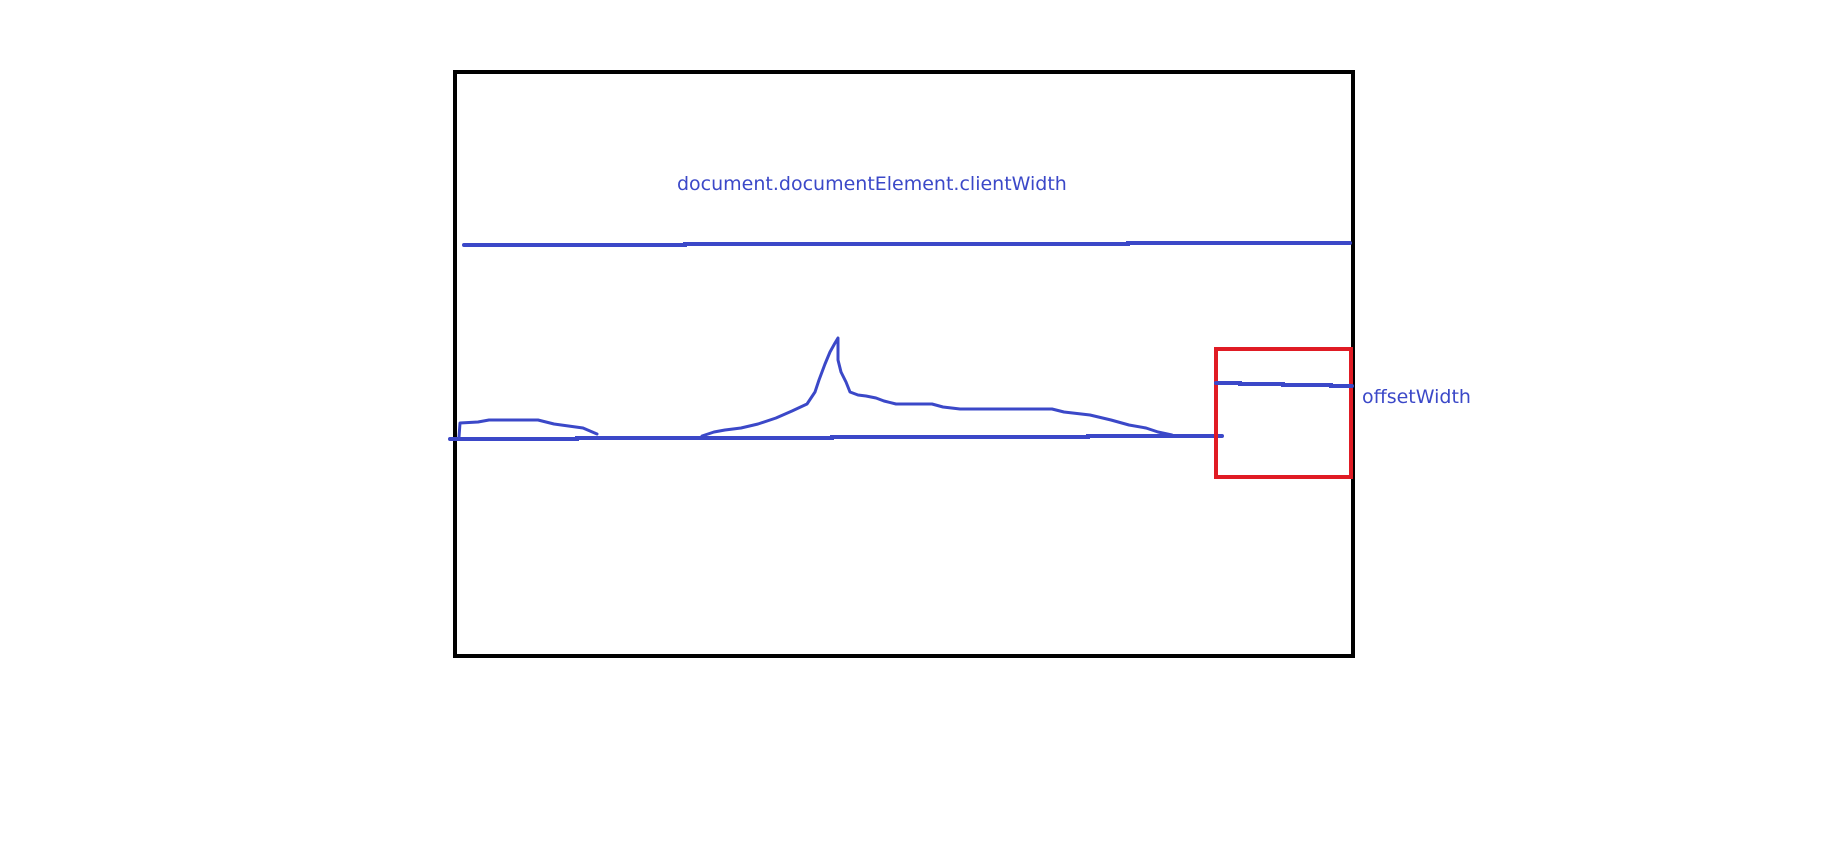 The height and width of the screenshot is (865, 1826). What do you see at coordinates (872, 184) in the screenshot?
I see `client-width-label: document.documentElement.clientWidth` at bounding box center [872, 184].